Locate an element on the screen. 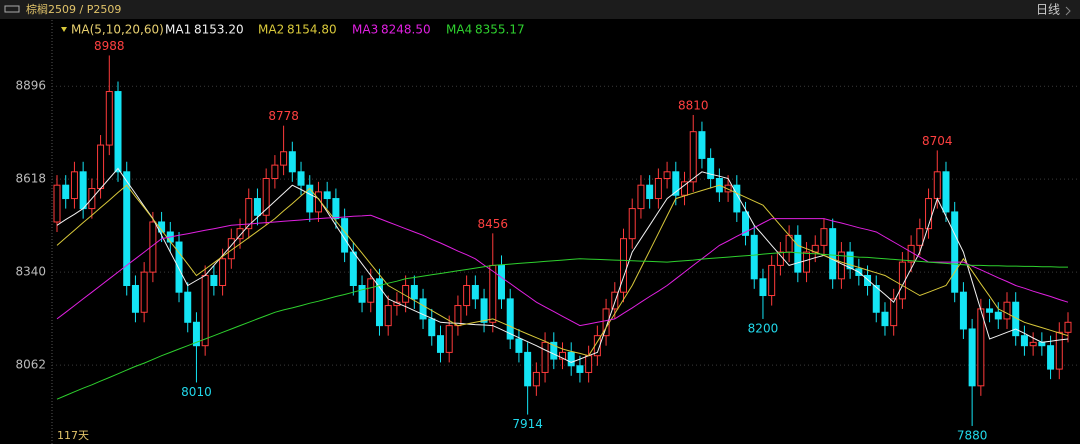 The width and height of the screenshot is (1080, 444). low-label: 7914 is located at coordinates (527, 424).